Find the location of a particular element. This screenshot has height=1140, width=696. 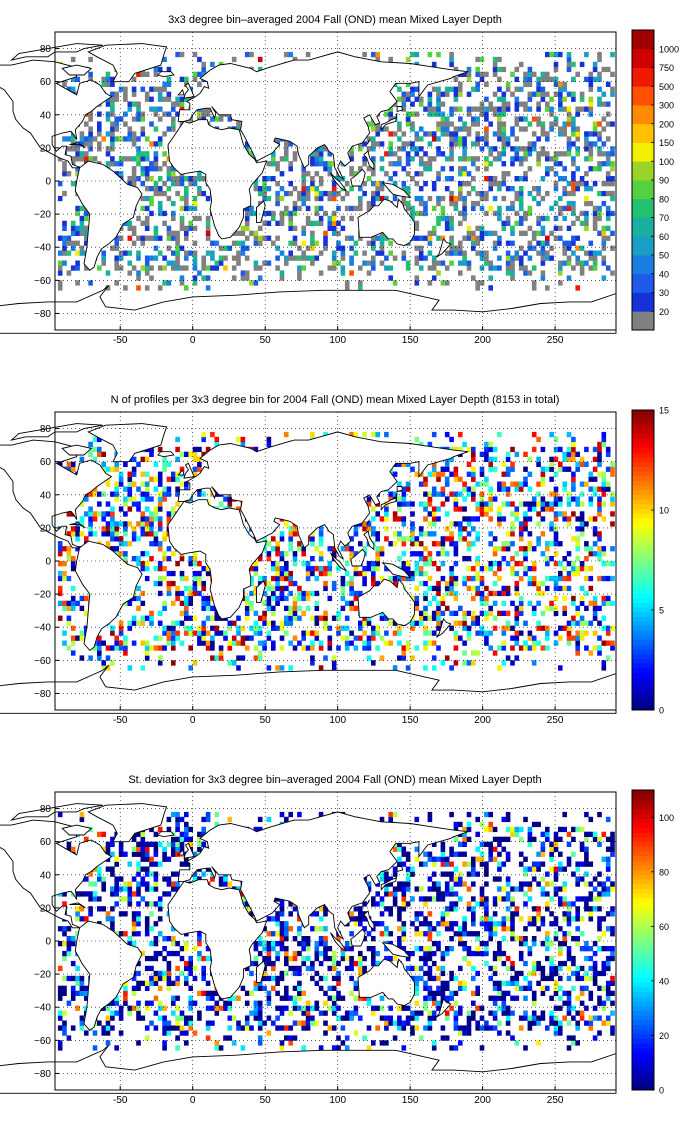

colorbar-tick-label: 200 is located at coordinates (666, 124).